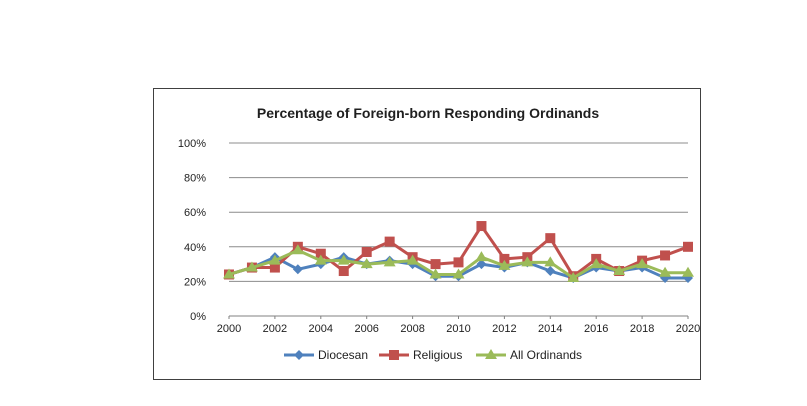 The width and height of the screenshot is (807, 406). I want to click on x-tick-label: 2014, so click(550, 329).